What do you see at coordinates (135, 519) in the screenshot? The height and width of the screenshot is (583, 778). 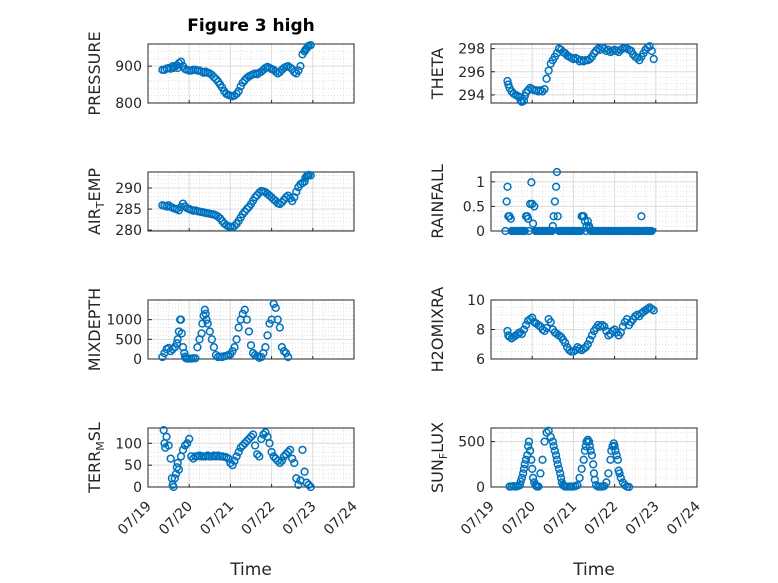 I see `x-tick-label: 07/19` at bounding box center [135, 519].